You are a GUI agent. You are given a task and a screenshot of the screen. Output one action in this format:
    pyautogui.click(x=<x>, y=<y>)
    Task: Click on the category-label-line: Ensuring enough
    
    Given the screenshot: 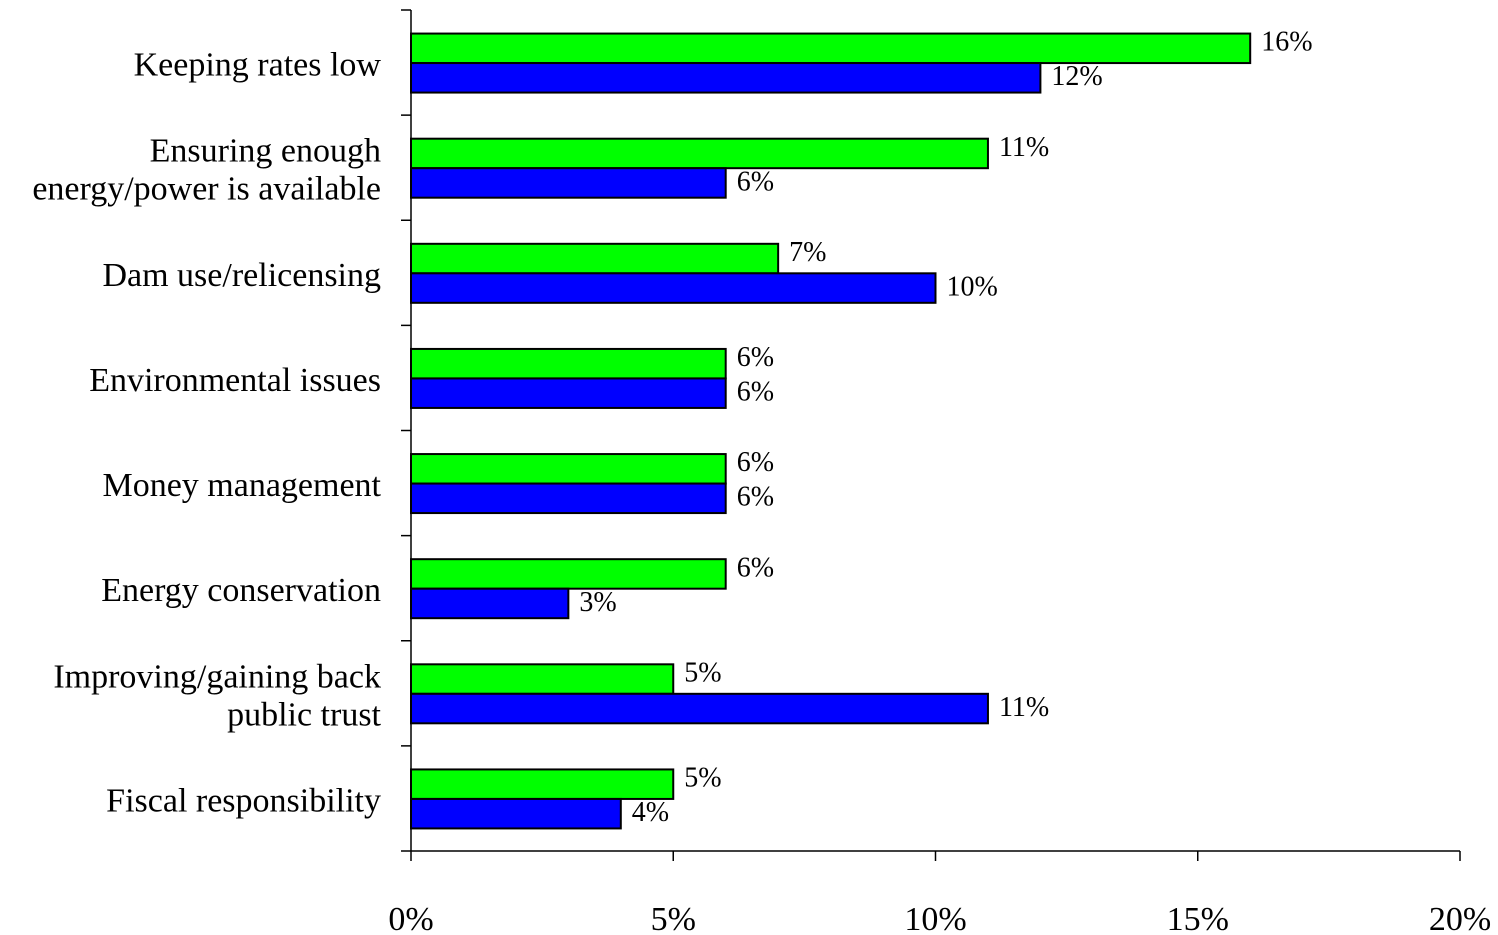 What is the action you would take?
    pyautogui.click(x=265, y=151)
    